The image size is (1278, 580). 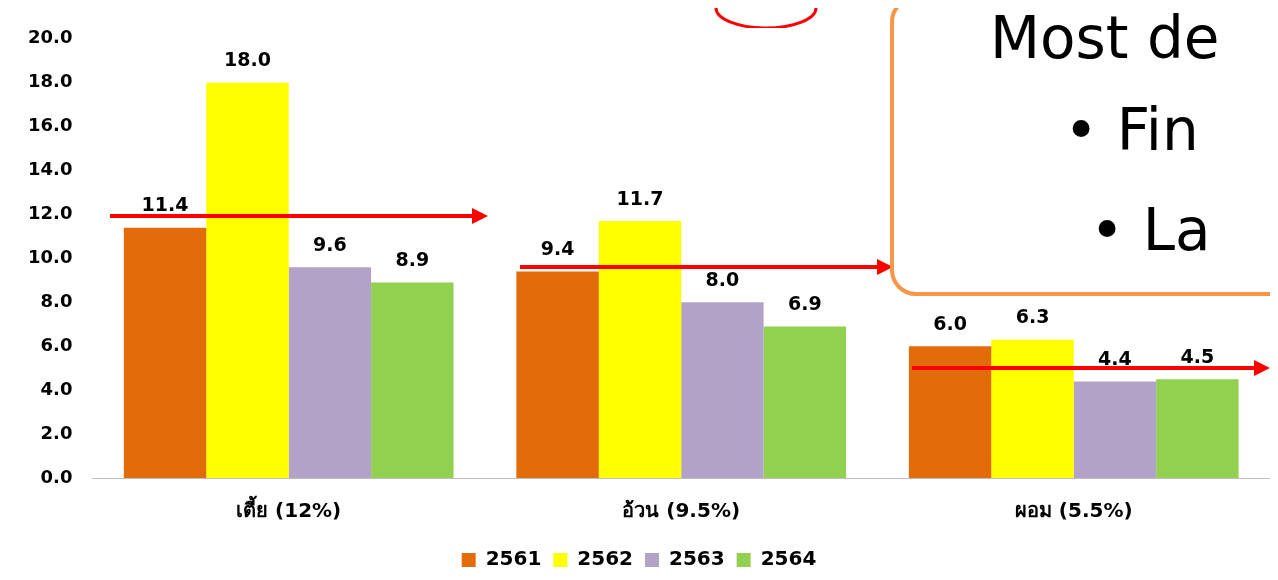 What do you see at coordinates (1105, 39) in the screenshot?
I see `annotation: Most de` at bounding box center [1105, 39].